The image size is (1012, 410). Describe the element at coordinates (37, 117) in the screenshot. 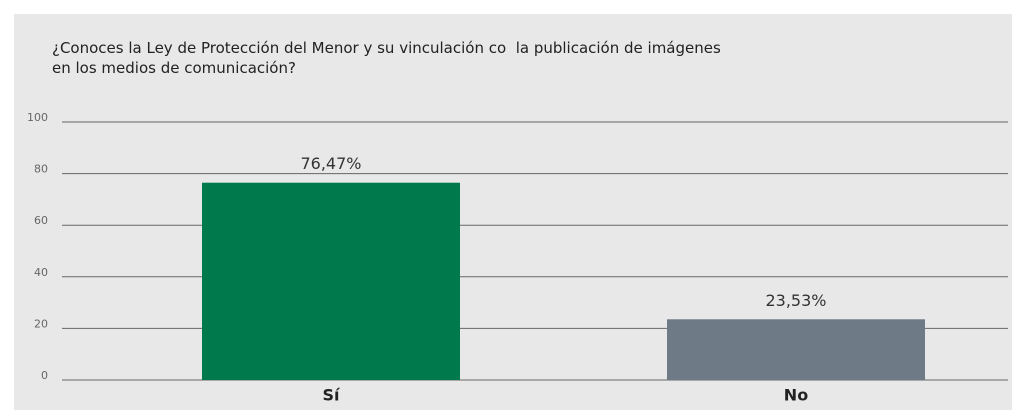

I see `y-tick-label: 100` at that location.